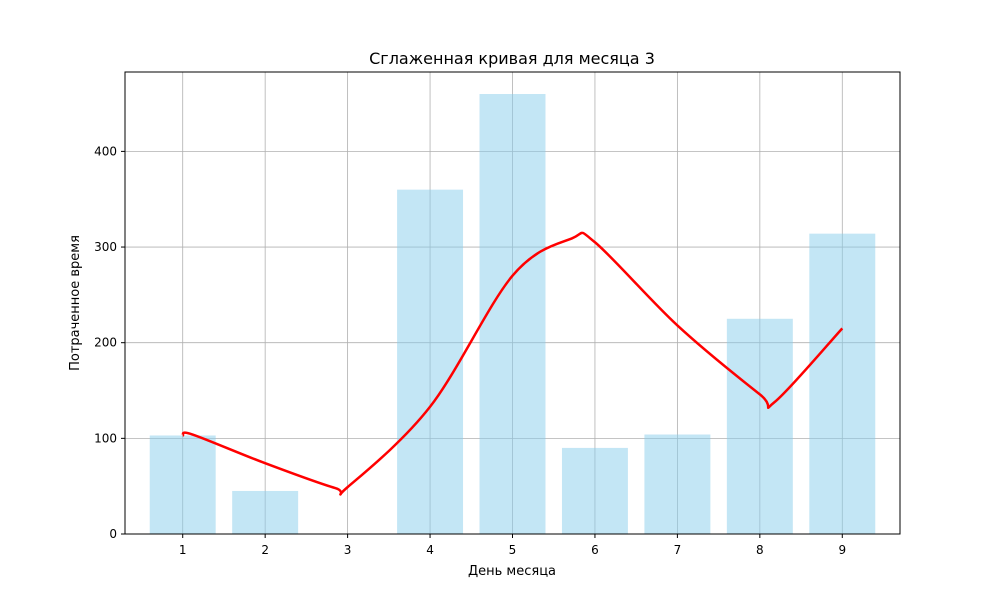  I want to click on x-ticks: 1 2 3 4 5 6 7 8 9, so click(512, 545).